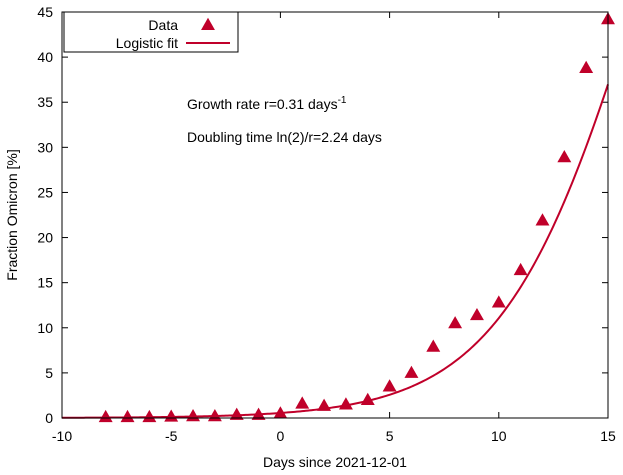 This screenshot has height=475, width=623. Describe the element at coordinates (281, 436) in the screenshot. I see `x-tick-label: 0` at that location.